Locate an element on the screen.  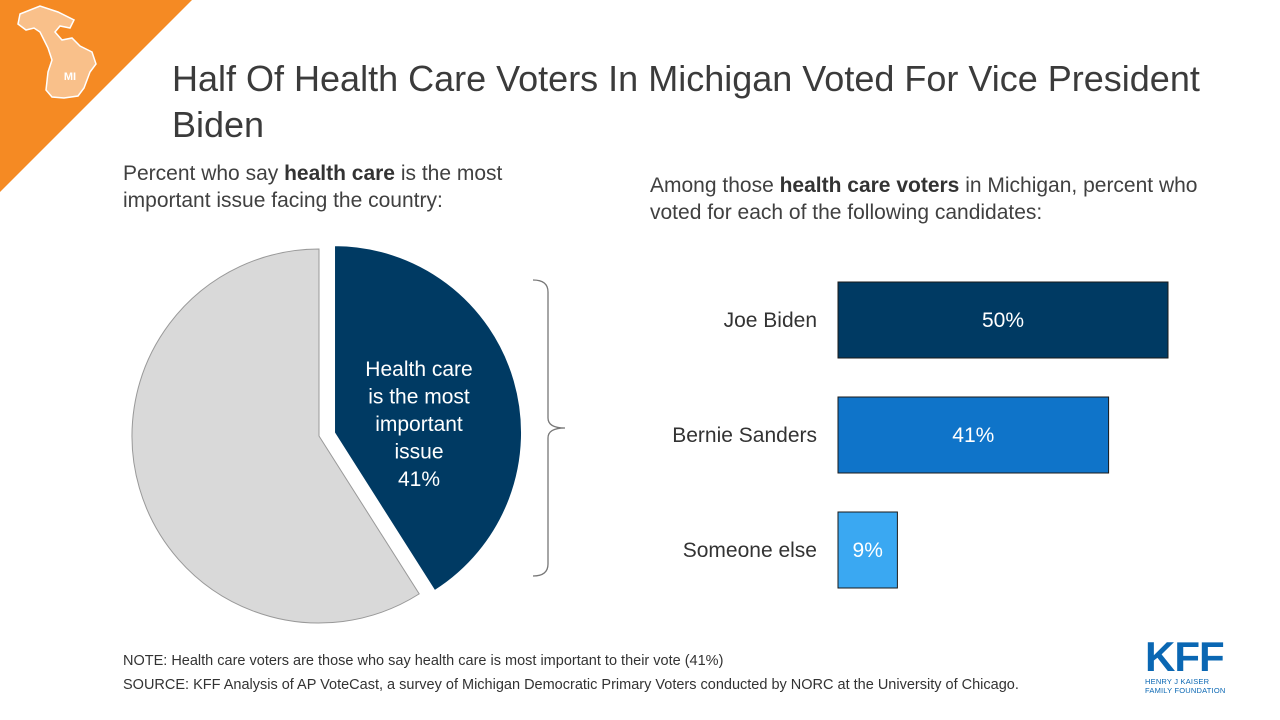
pie-slice-health-care-label: Health care is the most important issue 41% is located at coordinates (418, 424).